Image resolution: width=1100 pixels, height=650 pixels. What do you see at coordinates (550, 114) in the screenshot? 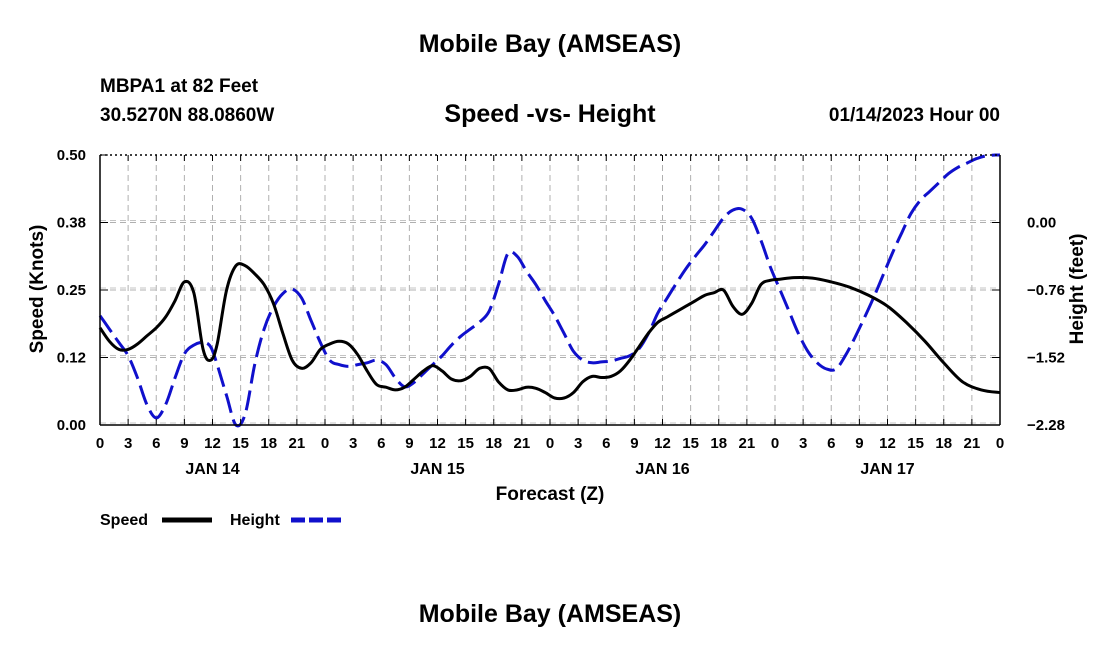
I see `chart-subtitle: Speed -vs- Height` at bounding box center [550, 114].